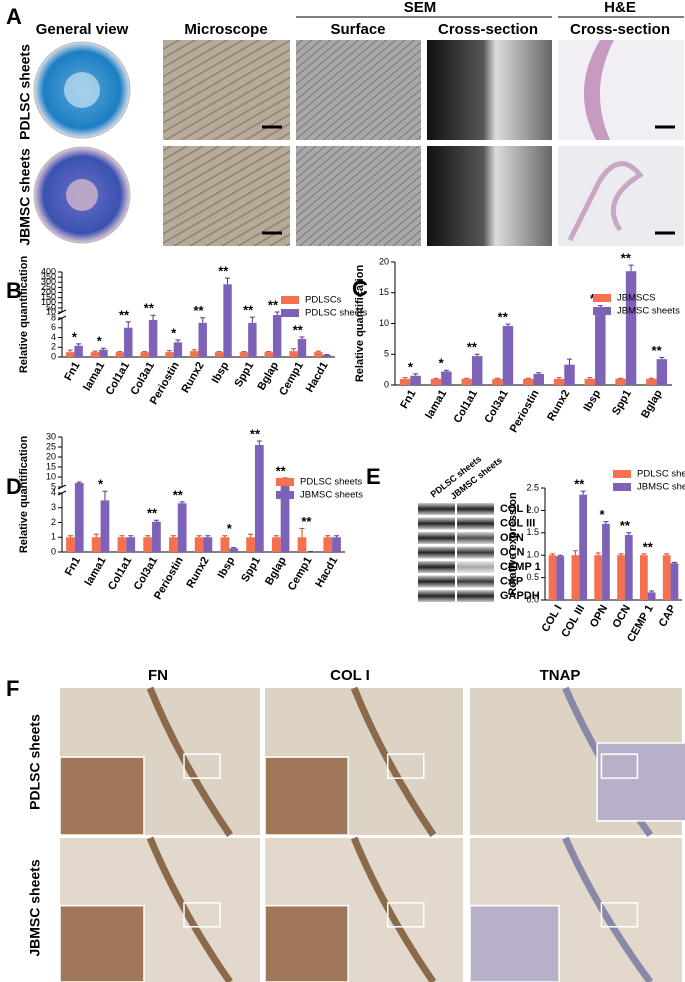 The width and height of the screenshot is (685, 982). Describe the element at coordinates (73, 566) in the screenshot. I see `x-tick-label: Fn1` at that location.